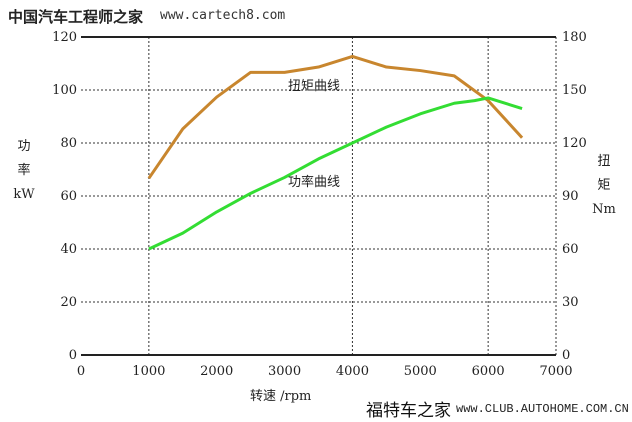  Describe the element at coordinates (570, 302) in the screenshot. I see `y-right-tick-label: 30` at that location.